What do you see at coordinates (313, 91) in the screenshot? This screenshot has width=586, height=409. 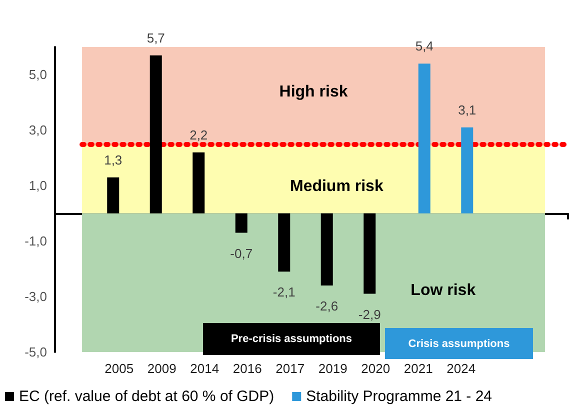 I see `band-label: High risk` at bounding box center [313, 91].